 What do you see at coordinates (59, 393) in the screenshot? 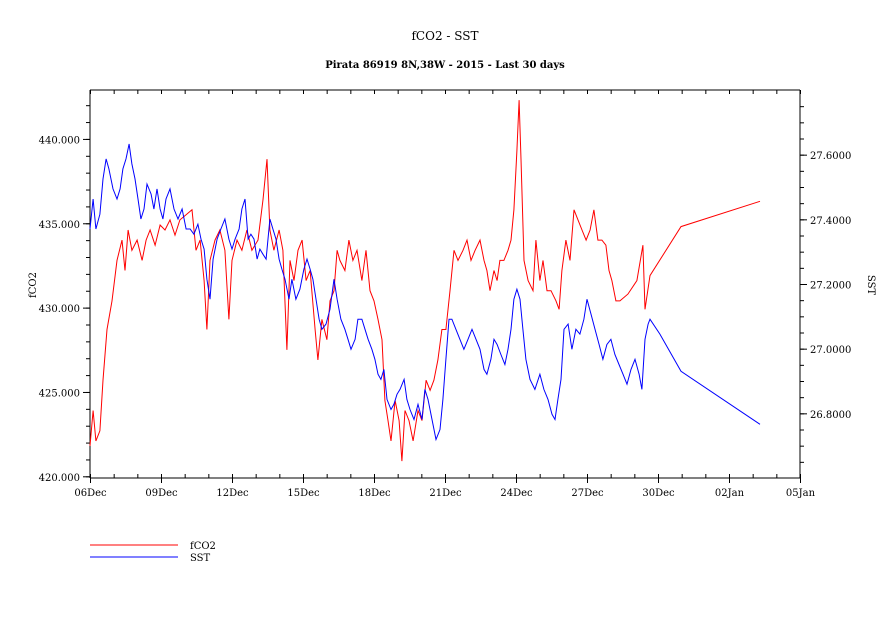
I see `y-tick-label: 425.000` at bounding box center [59, 393].